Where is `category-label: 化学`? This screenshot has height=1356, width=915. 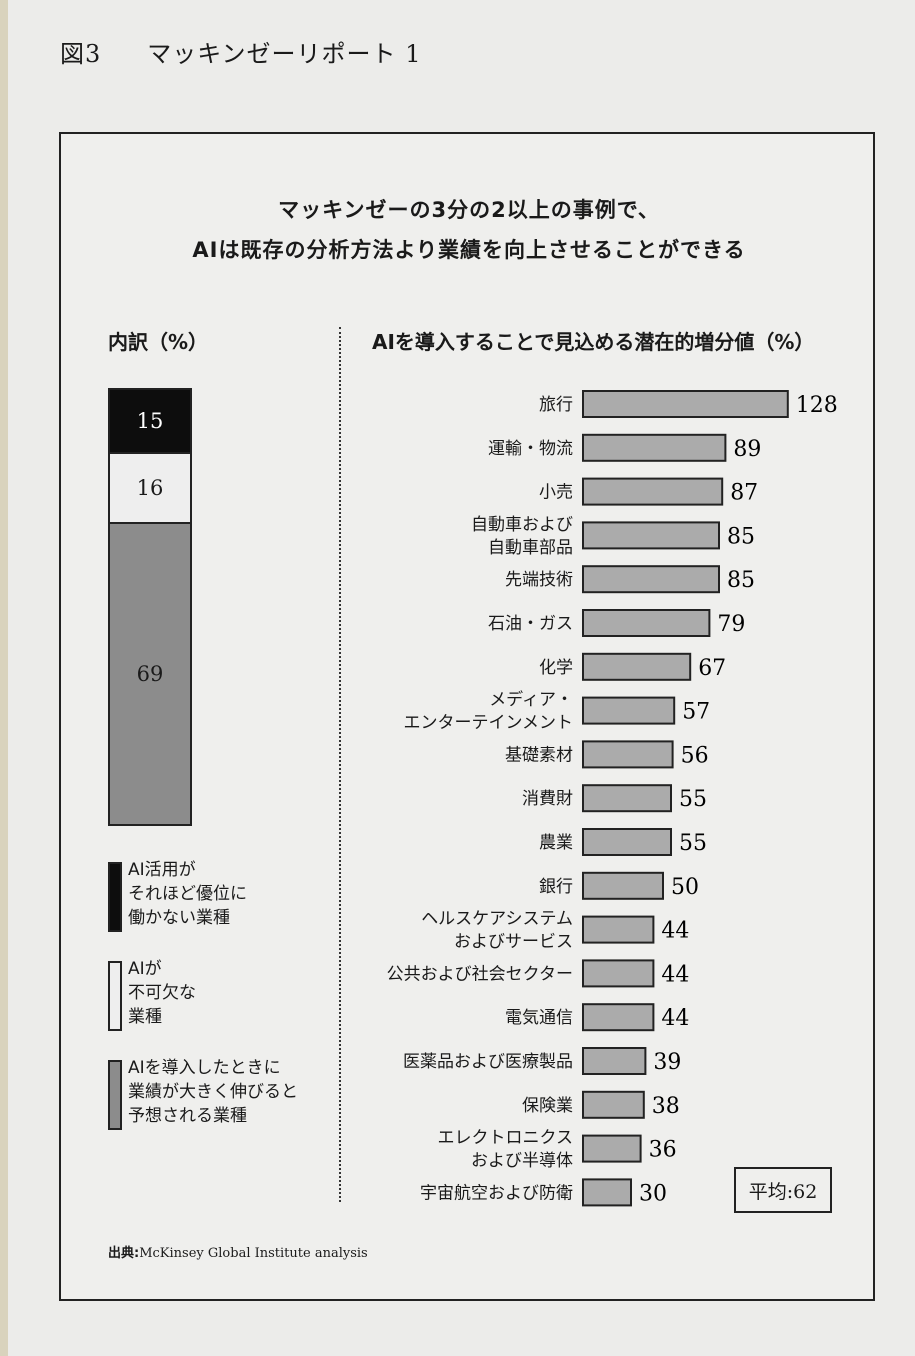 category-label: 化学 is located at coordinates (556, 668).